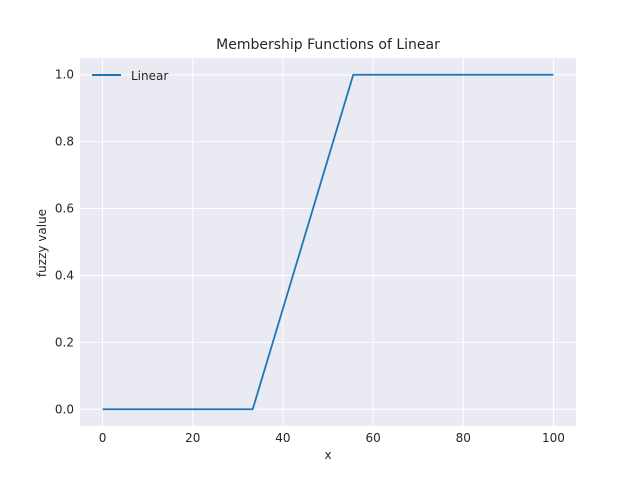 The image size is (640, 484). What do you see at coordinates (64, 75) in the screenshot?
I see `y-tick-label: 1.0` at bounding box center [64, 75].